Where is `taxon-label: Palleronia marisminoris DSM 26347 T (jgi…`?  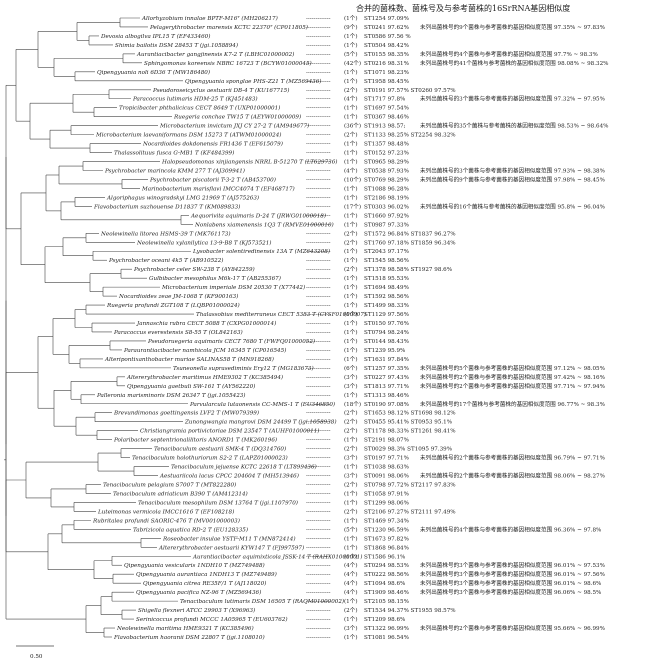
taxon-label: Palleronia marisminoris DSM 26347 T (jgi… is located at coordinates (171, 395).